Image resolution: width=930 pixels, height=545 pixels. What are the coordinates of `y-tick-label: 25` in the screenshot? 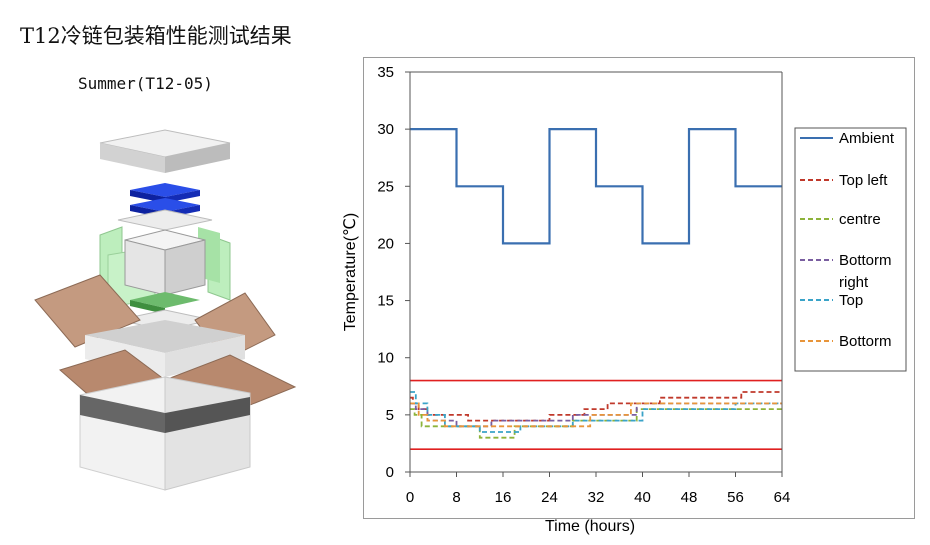 It's located at (385, 186).